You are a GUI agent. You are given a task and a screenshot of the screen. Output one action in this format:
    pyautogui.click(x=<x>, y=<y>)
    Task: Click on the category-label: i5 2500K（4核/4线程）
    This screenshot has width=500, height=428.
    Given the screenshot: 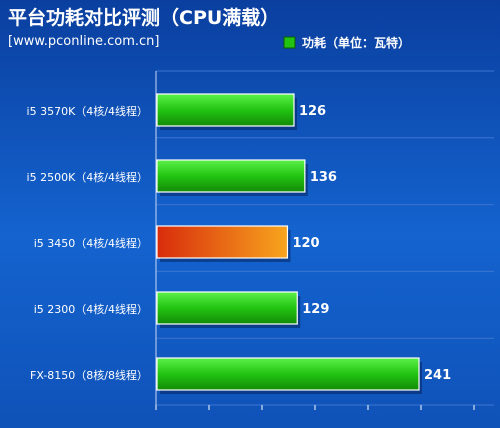 What is the action you would take?
    pyautogui.click(x=87, y=177)
    